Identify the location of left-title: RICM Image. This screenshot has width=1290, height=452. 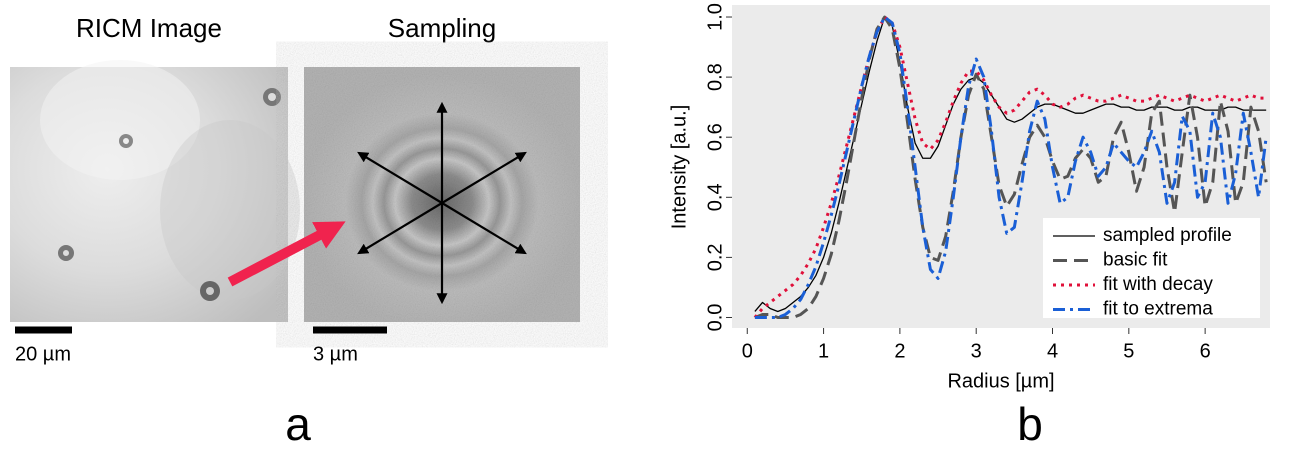
(149, 28).